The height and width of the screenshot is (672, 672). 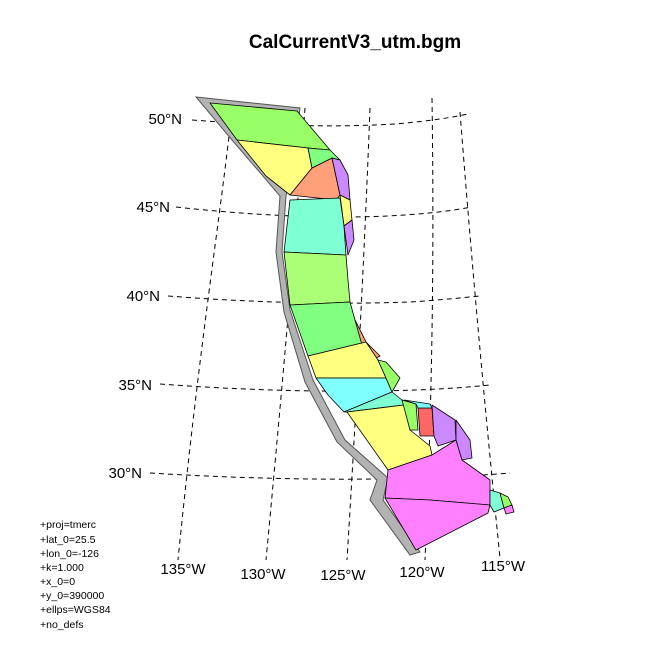 What do you see at coordinates (349, 237) in the screenshot?
I see `box-oregon-coastal` at bounding box center [349, 237].